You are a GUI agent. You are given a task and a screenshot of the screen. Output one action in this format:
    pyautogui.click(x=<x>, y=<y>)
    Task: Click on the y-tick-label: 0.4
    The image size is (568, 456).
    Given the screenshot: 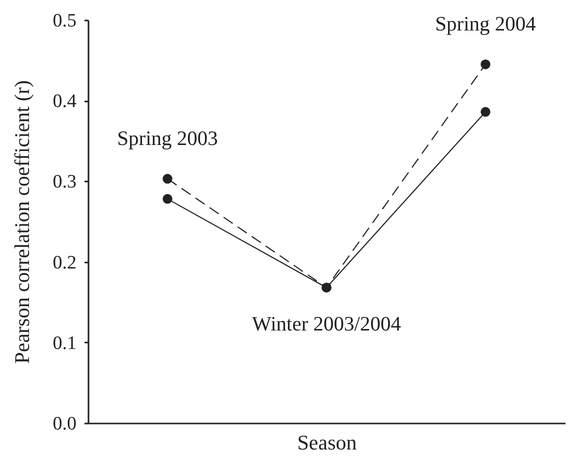 What is the action you would take?
    pyautogui.click(x=64, y=101)
    